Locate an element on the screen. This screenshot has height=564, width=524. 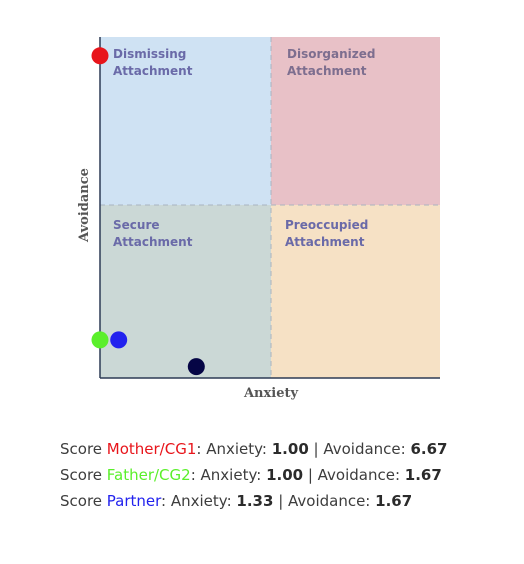
quadrant-label-disorganized-line1: Disorganized is located at coordinates (331, 54).